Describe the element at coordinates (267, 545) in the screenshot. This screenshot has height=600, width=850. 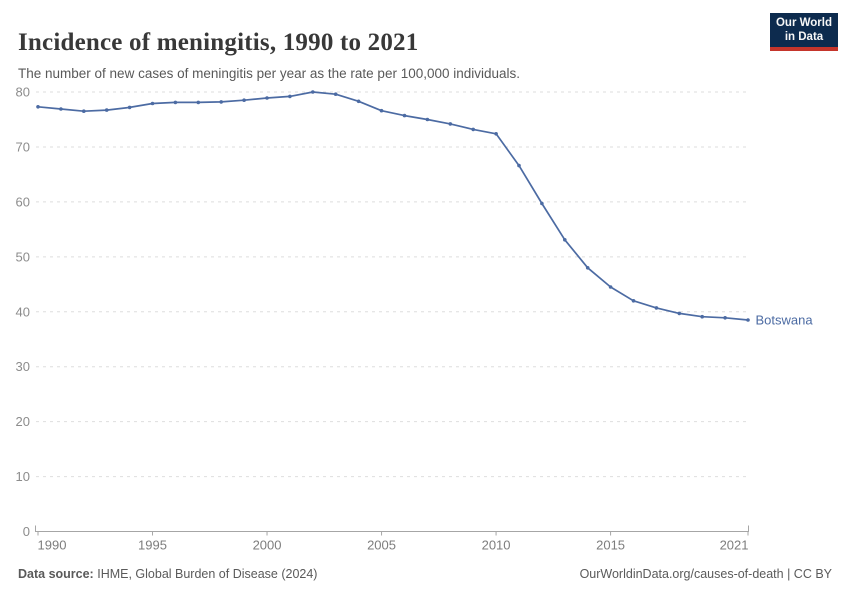
I see `svg-text: 2000` at that location.